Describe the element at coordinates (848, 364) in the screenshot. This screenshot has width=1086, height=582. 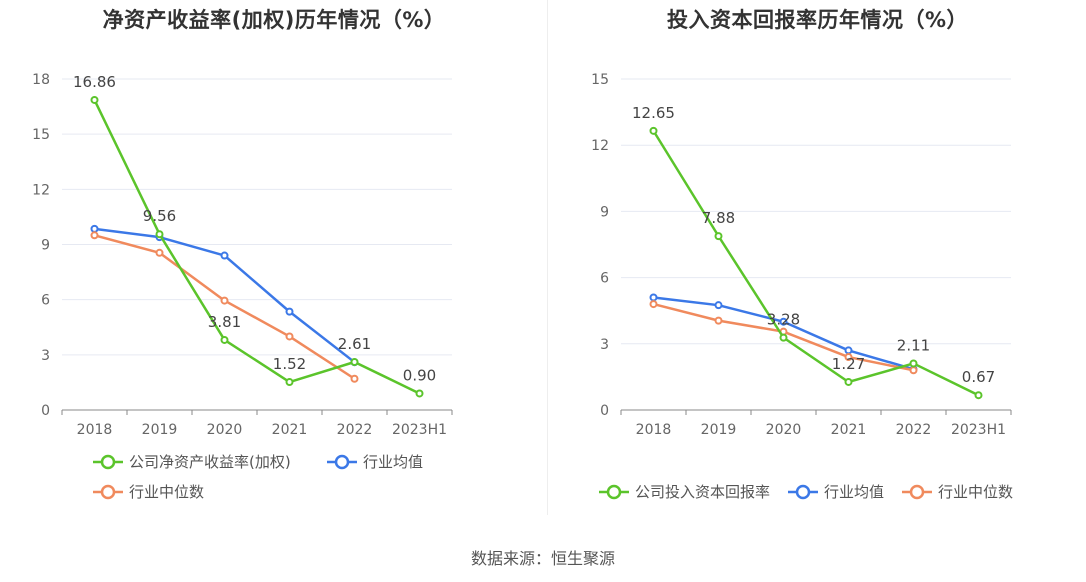
I see `data-label: 1.27` at that location.